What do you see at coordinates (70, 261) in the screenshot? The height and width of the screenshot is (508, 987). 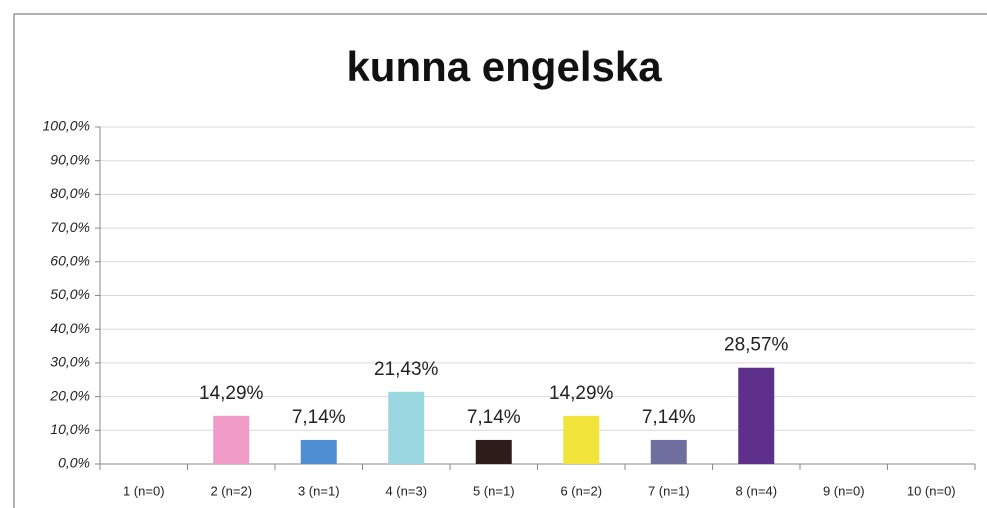 I see `y-tick-label: 60,0%` at bounding box center [70, 261].